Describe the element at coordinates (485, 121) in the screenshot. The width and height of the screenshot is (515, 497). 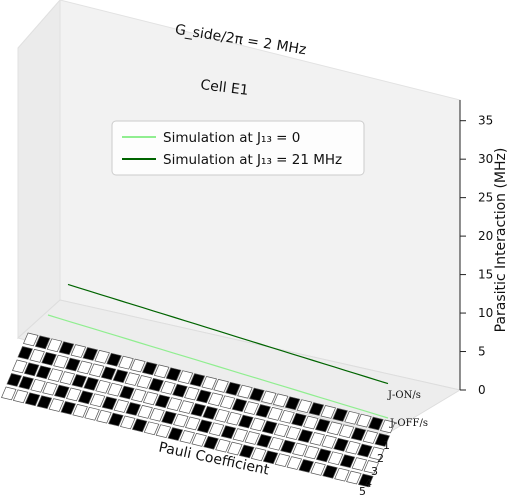
I see `z-tick-label-7: 35` at that location.